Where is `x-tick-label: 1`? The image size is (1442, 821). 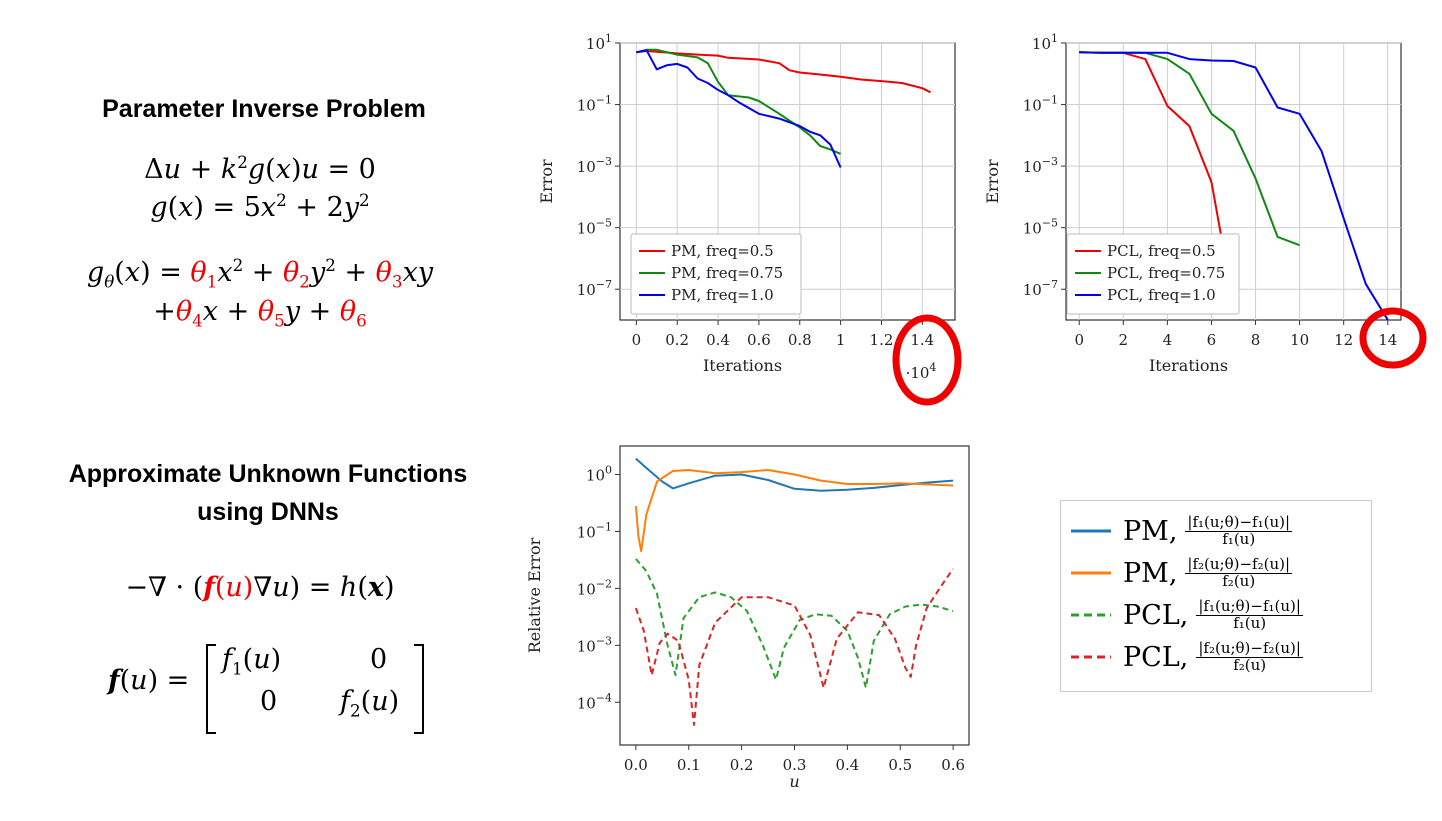 x-tick-label: 1 is located at coordinates (841, 340).